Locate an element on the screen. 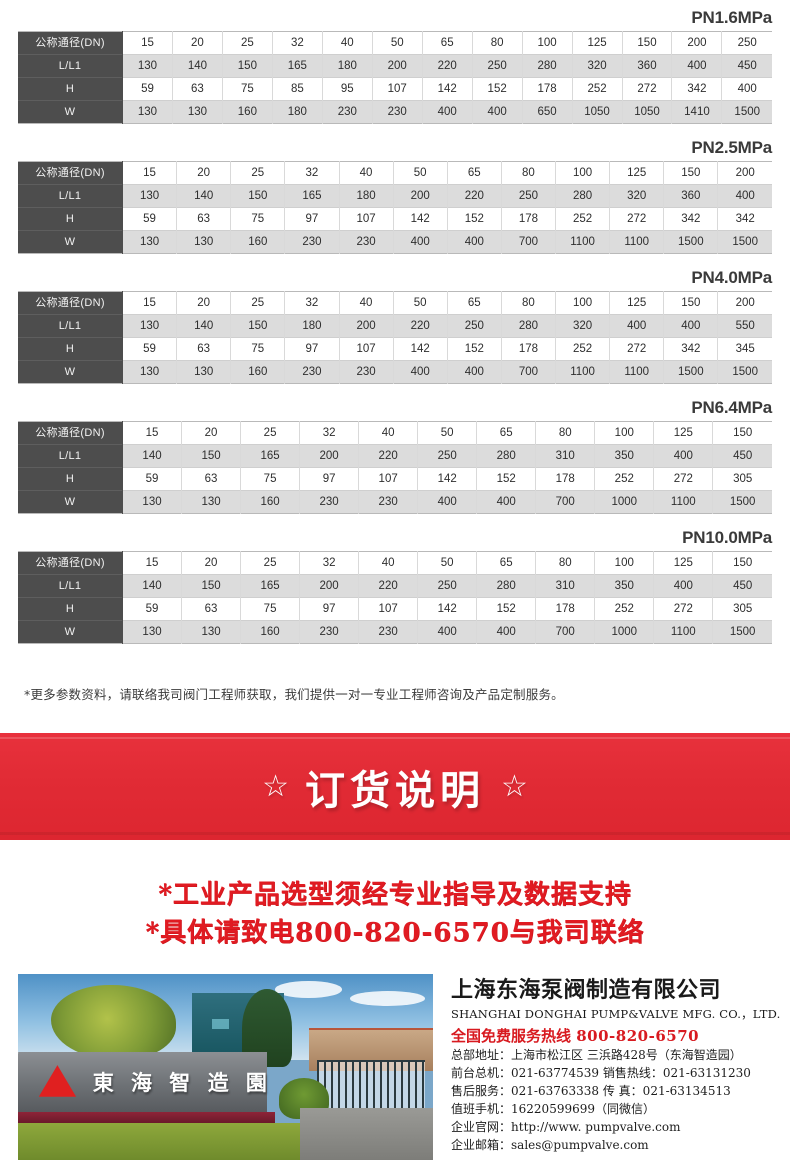 The image size is (790, 1171). table-cell: 25 is located at coordinates (247, 43).